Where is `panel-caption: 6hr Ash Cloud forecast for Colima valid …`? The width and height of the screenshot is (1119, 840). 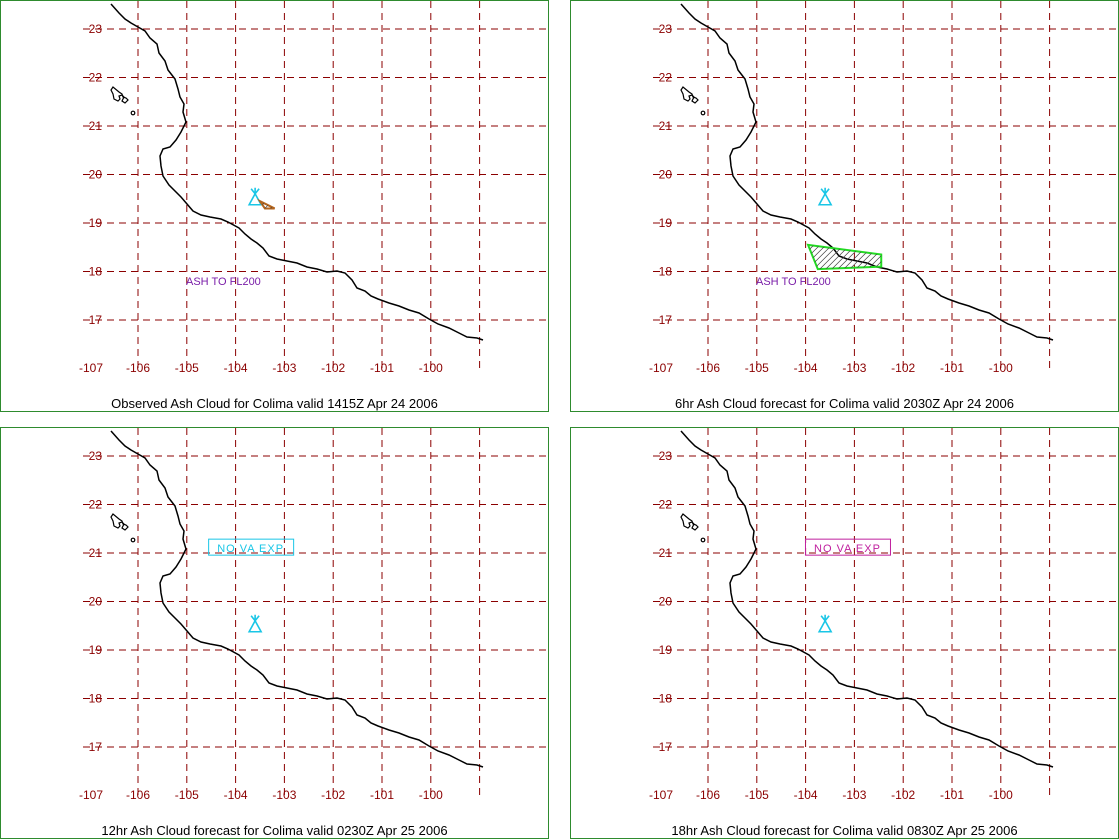 panel-caption: 6hr Ash Cloud forecast for Colima valid … is located at coordinates (844, 403).